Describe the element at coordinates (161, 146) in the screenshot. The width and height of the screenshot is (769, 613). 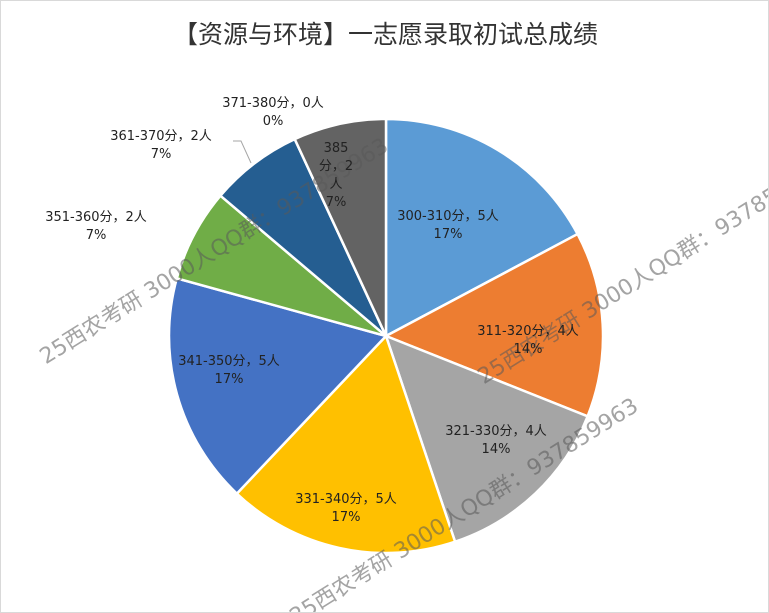
I see `data-label: 361-370分，2人 7%` at that location.